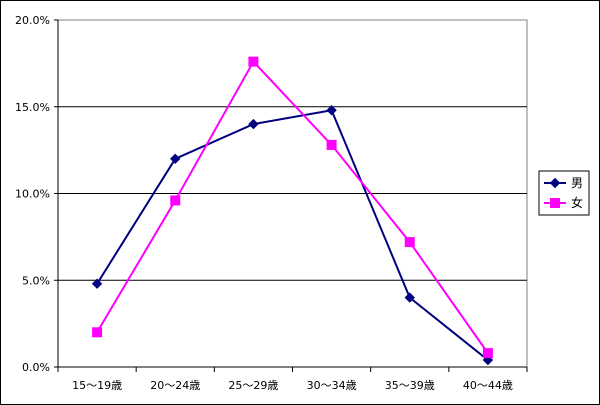 The width and height of the screenshot is (600, 405). I want to click on x-tick-label: 30〜34歳, so click(332, 385).